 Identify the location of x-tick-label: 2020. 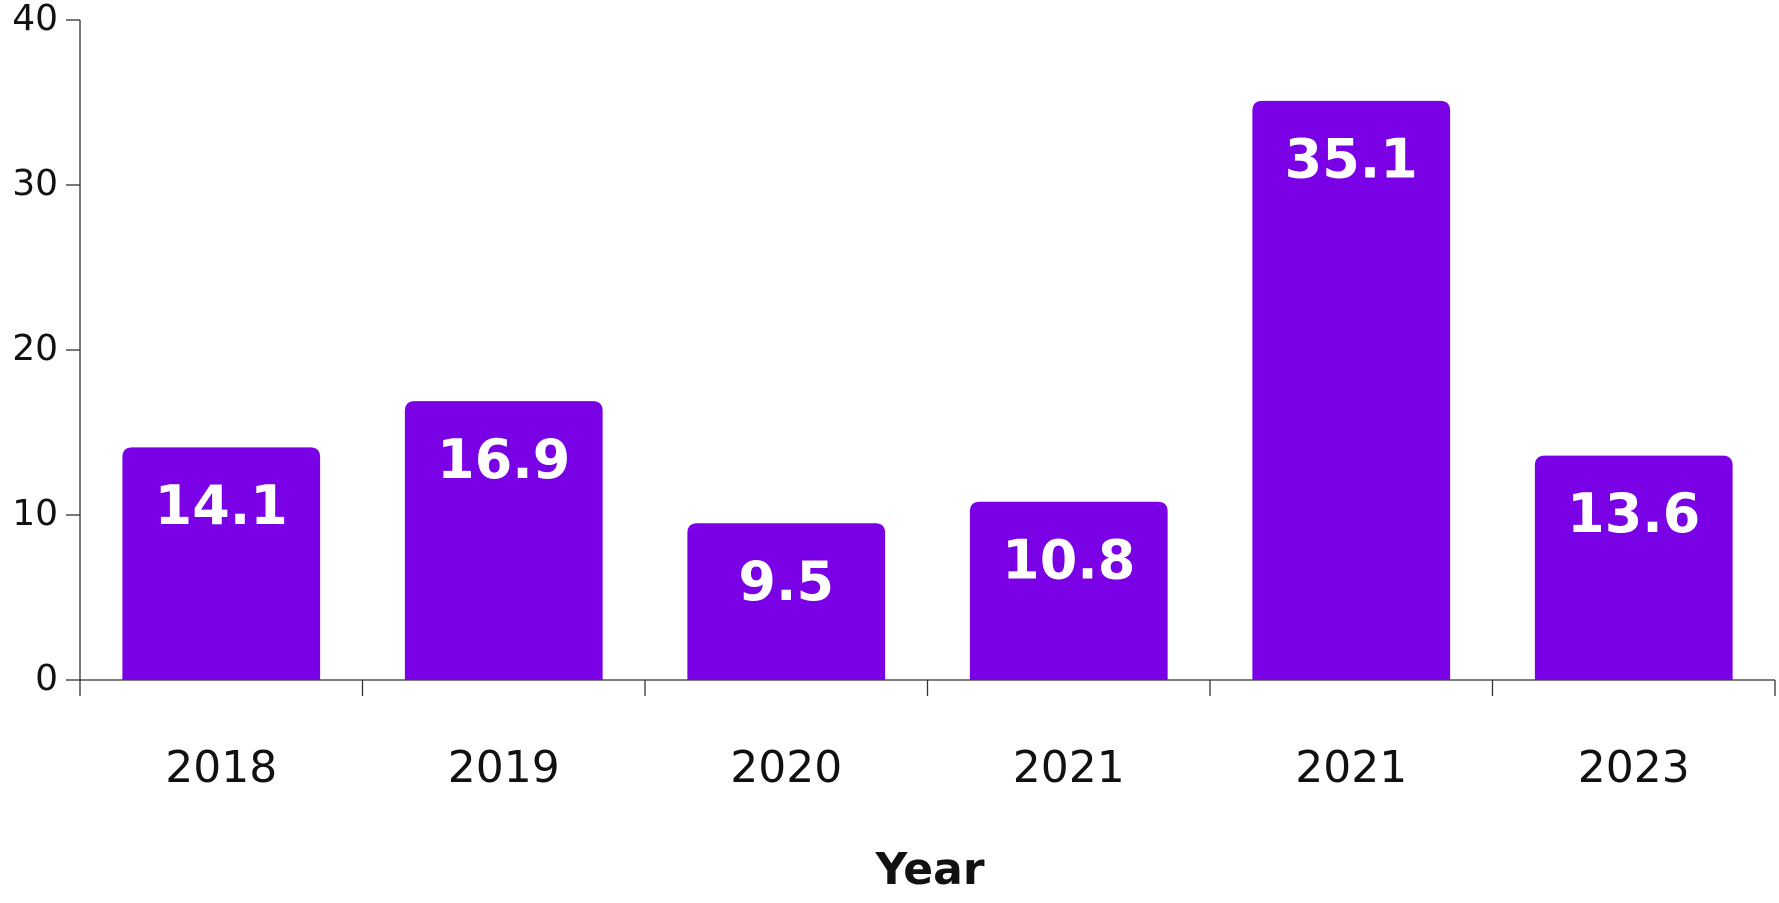
(786, 767).